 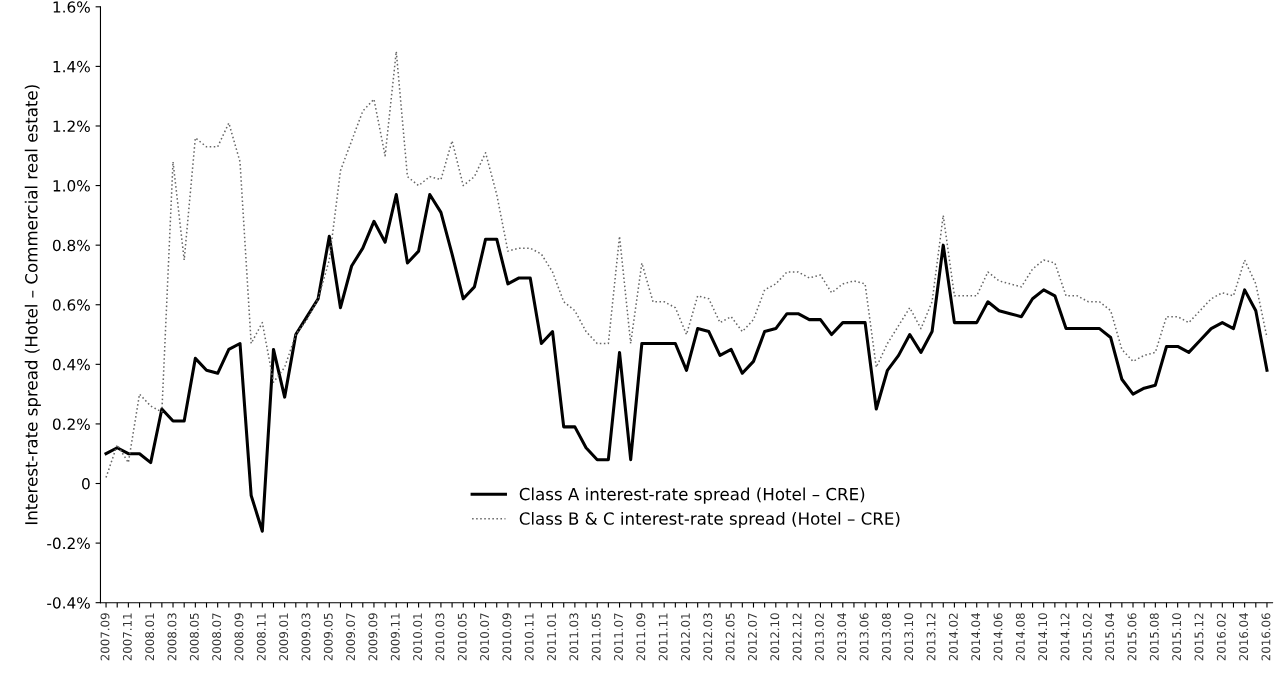 What do you see at coordinates (998, 637) in the screenshot?
I see `x-tick-label: 2014.06` at bounding box center [998, 637].